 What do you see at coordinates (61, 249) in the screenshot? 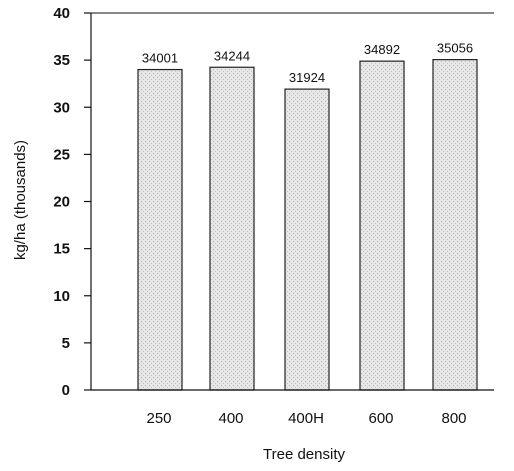
I see `y-tick-label: 15` at bounding box center [61, 249].